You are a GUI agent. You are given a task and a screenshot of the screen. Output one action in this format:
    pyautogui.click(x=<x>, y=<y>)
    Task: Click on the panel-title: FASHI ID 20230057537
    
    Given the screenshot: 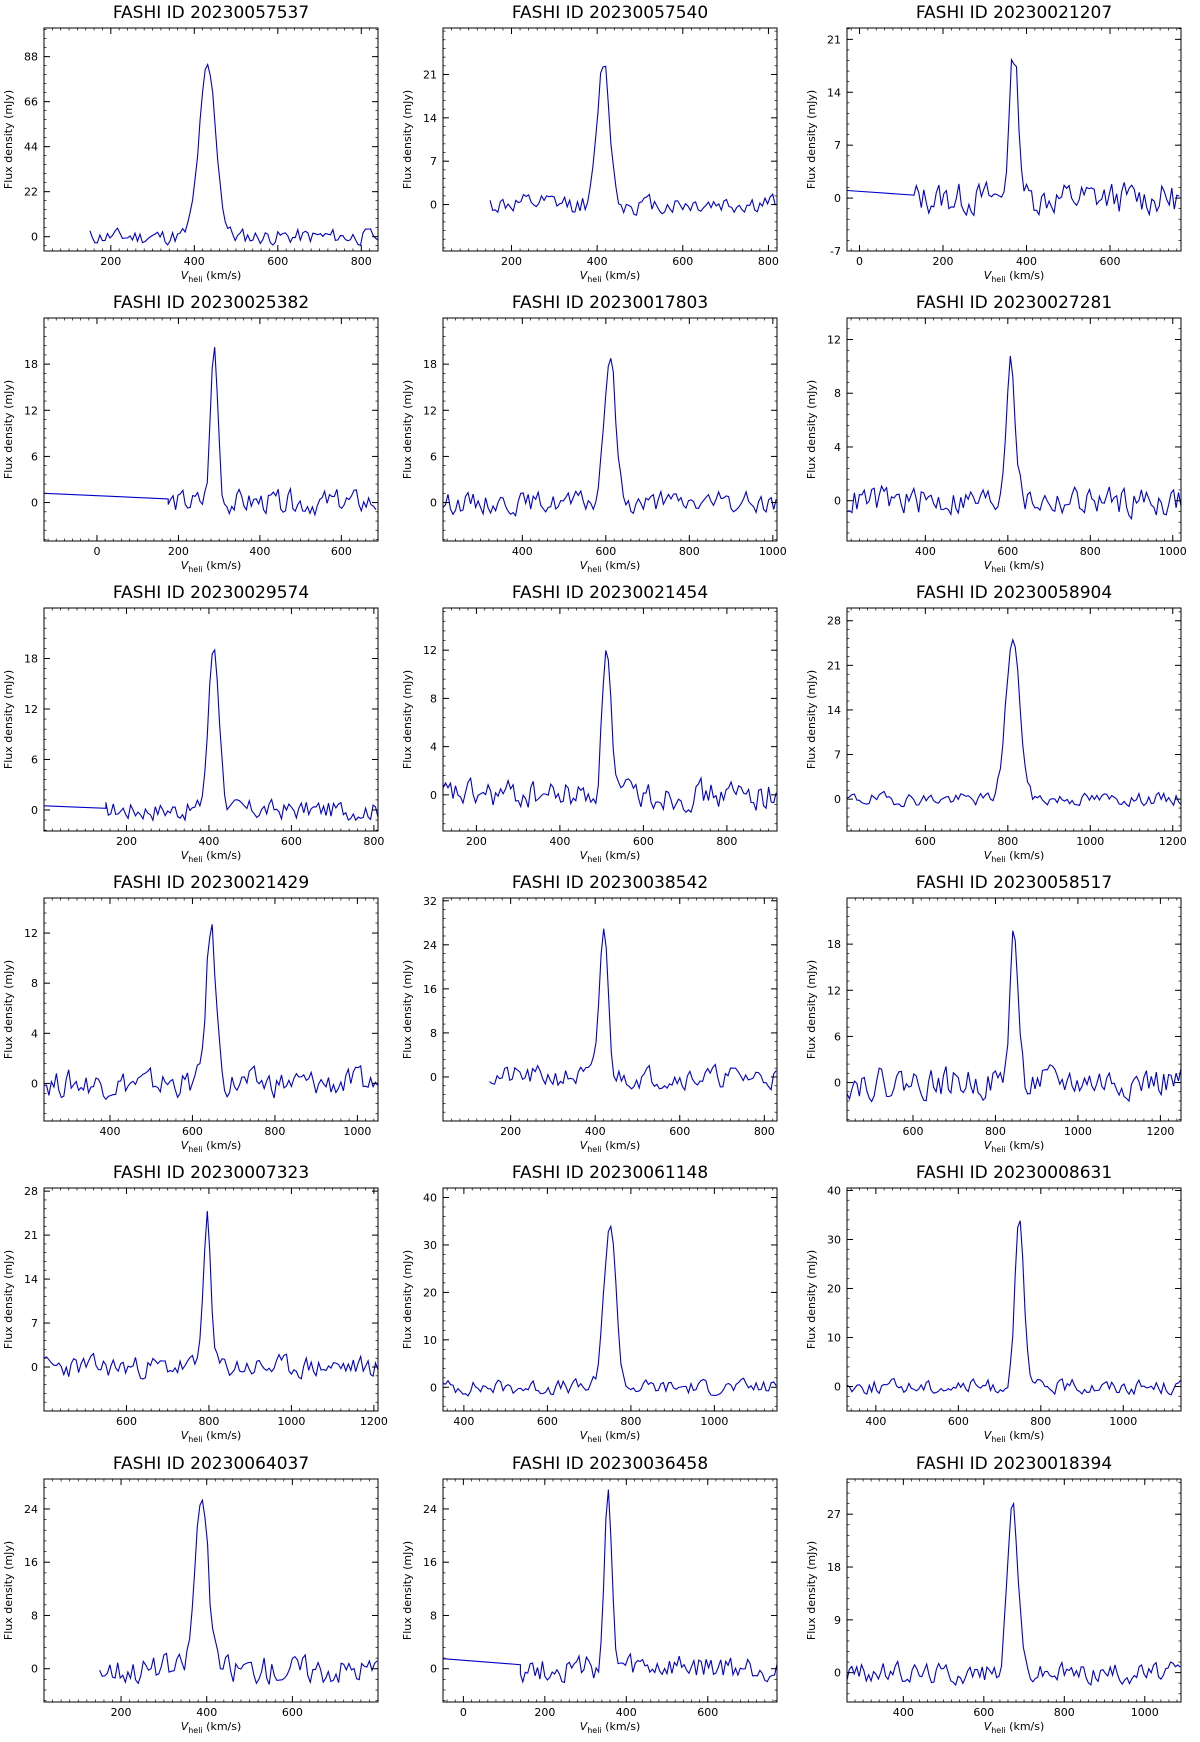 What is the action you would take?
    pyautogui.click(x=211, y=13)
    